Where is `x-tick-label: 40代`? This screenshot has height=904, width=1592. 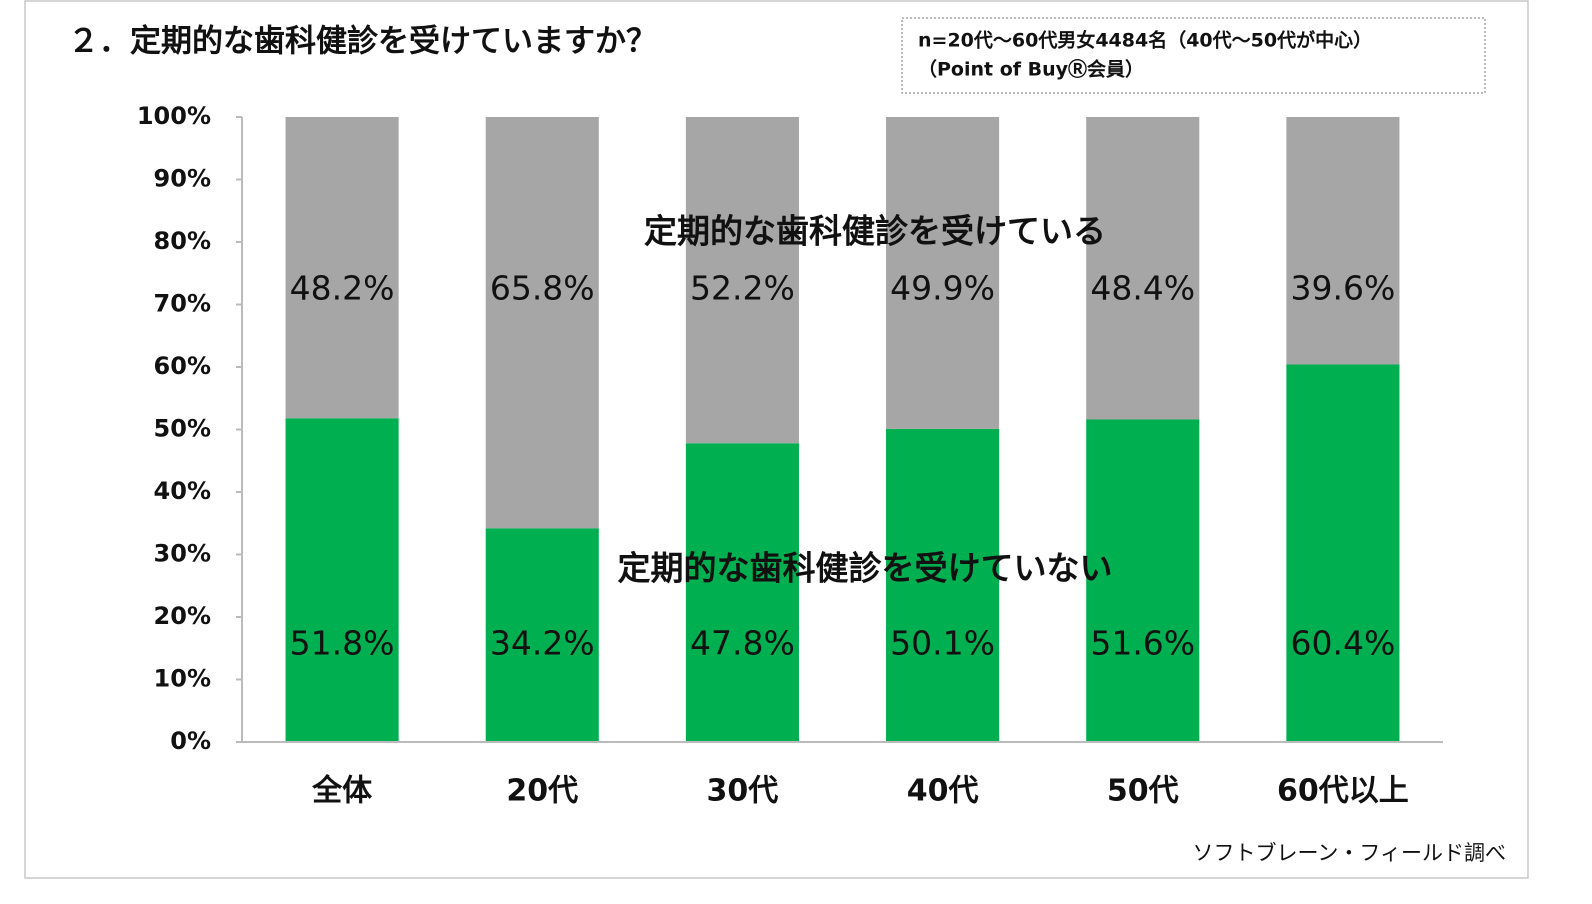 x-tick-label: 40代 is located at coordinates (943, 791).